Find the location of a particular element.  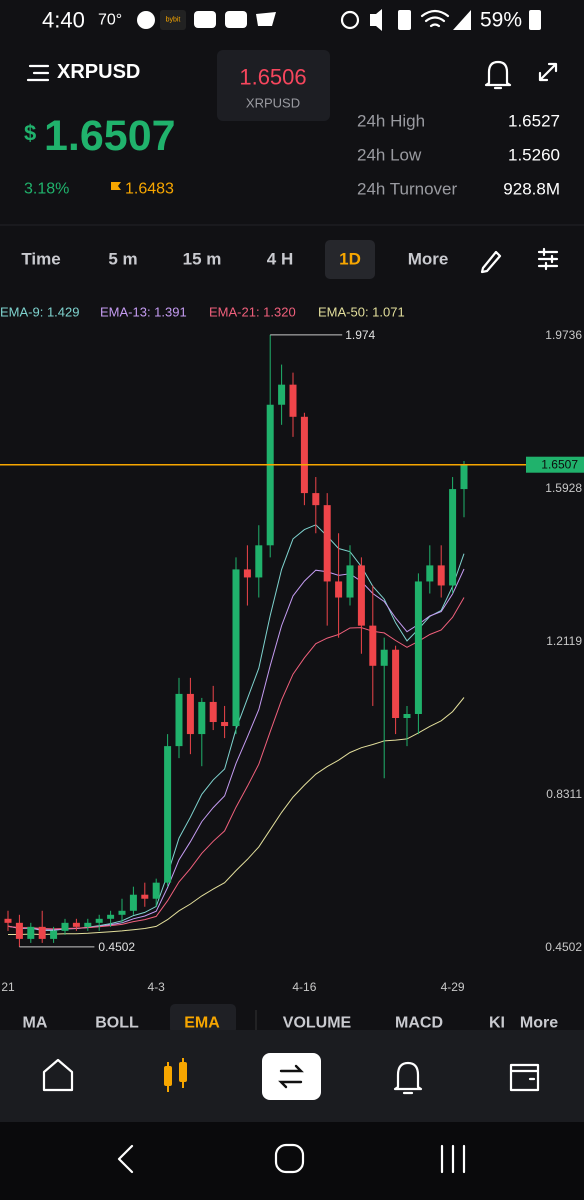

draw-icon is located at coordinates (491, 262).